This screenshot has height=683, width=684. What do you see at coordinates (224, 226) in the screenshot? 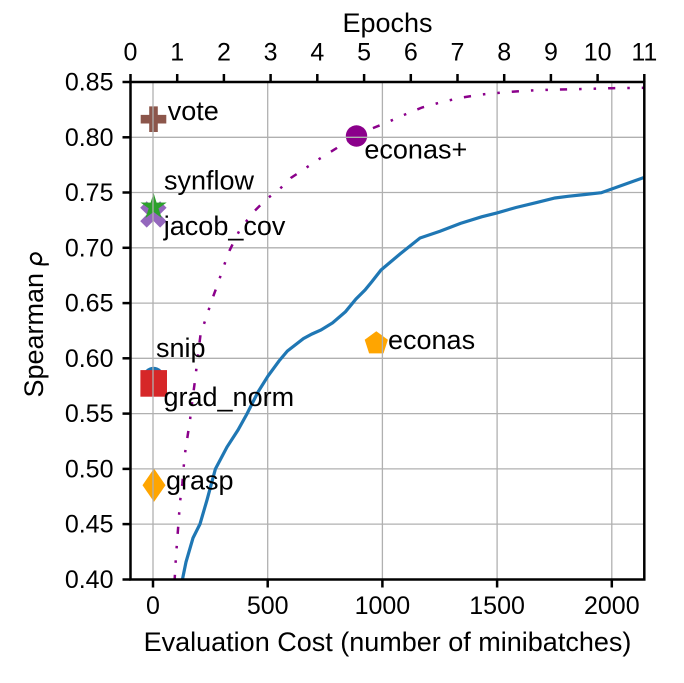
I see `svg-text: jacob_cov` at bounding box center [224, 226].